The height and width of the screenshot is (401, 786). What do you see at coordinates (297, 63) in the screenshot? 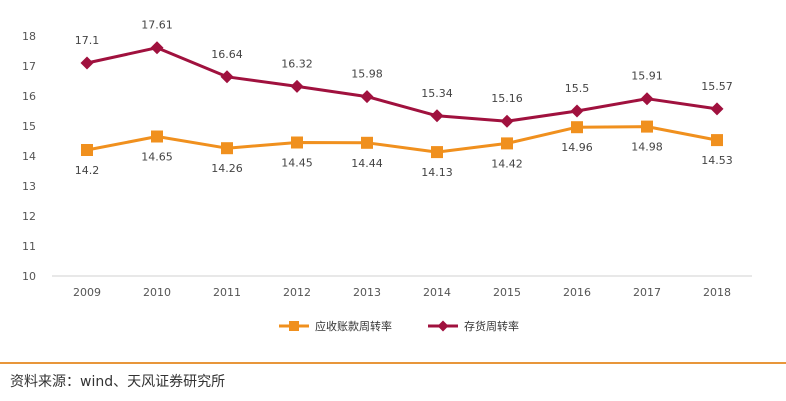
I see `data-label: 16.32` at bounding box center [297, 63].